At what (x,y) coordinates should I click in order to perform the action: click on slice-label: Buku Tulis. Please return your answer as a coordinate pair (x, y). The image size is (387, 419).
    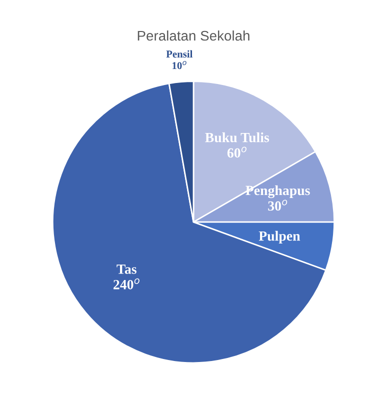
    Looking at the image, I should click on (237, 137).